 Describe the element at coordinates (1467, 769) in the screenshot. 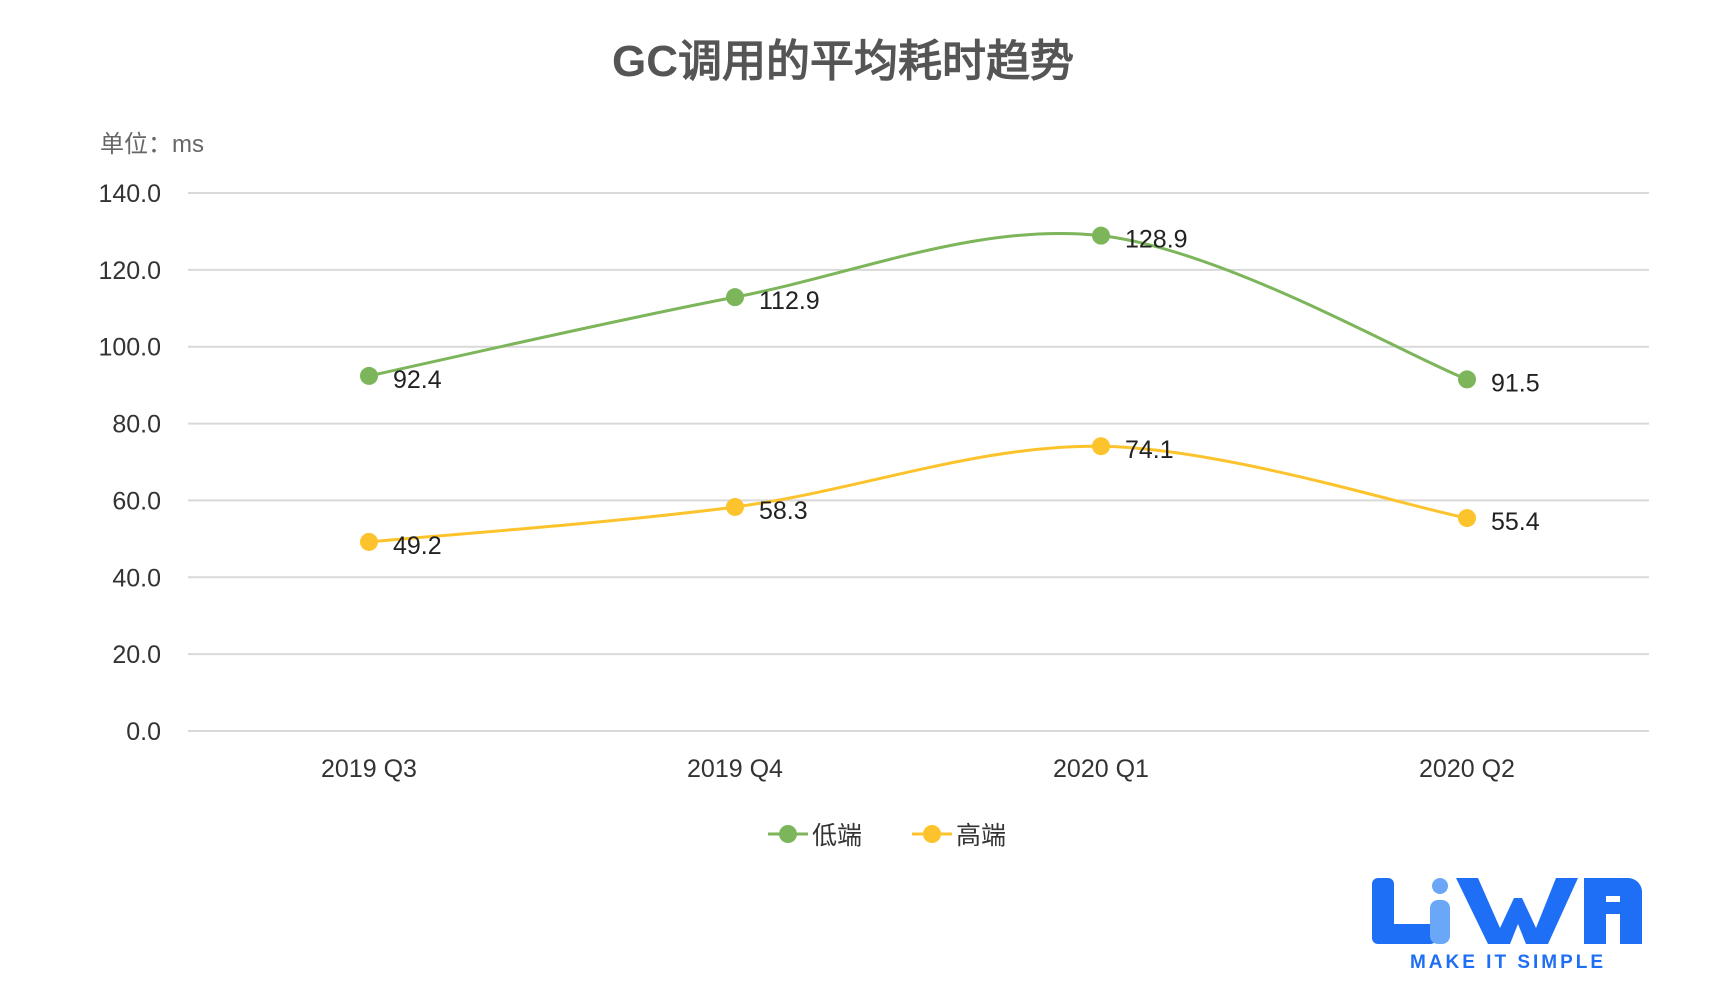

I see `x-tick-label: 2020 Q2` at that location.